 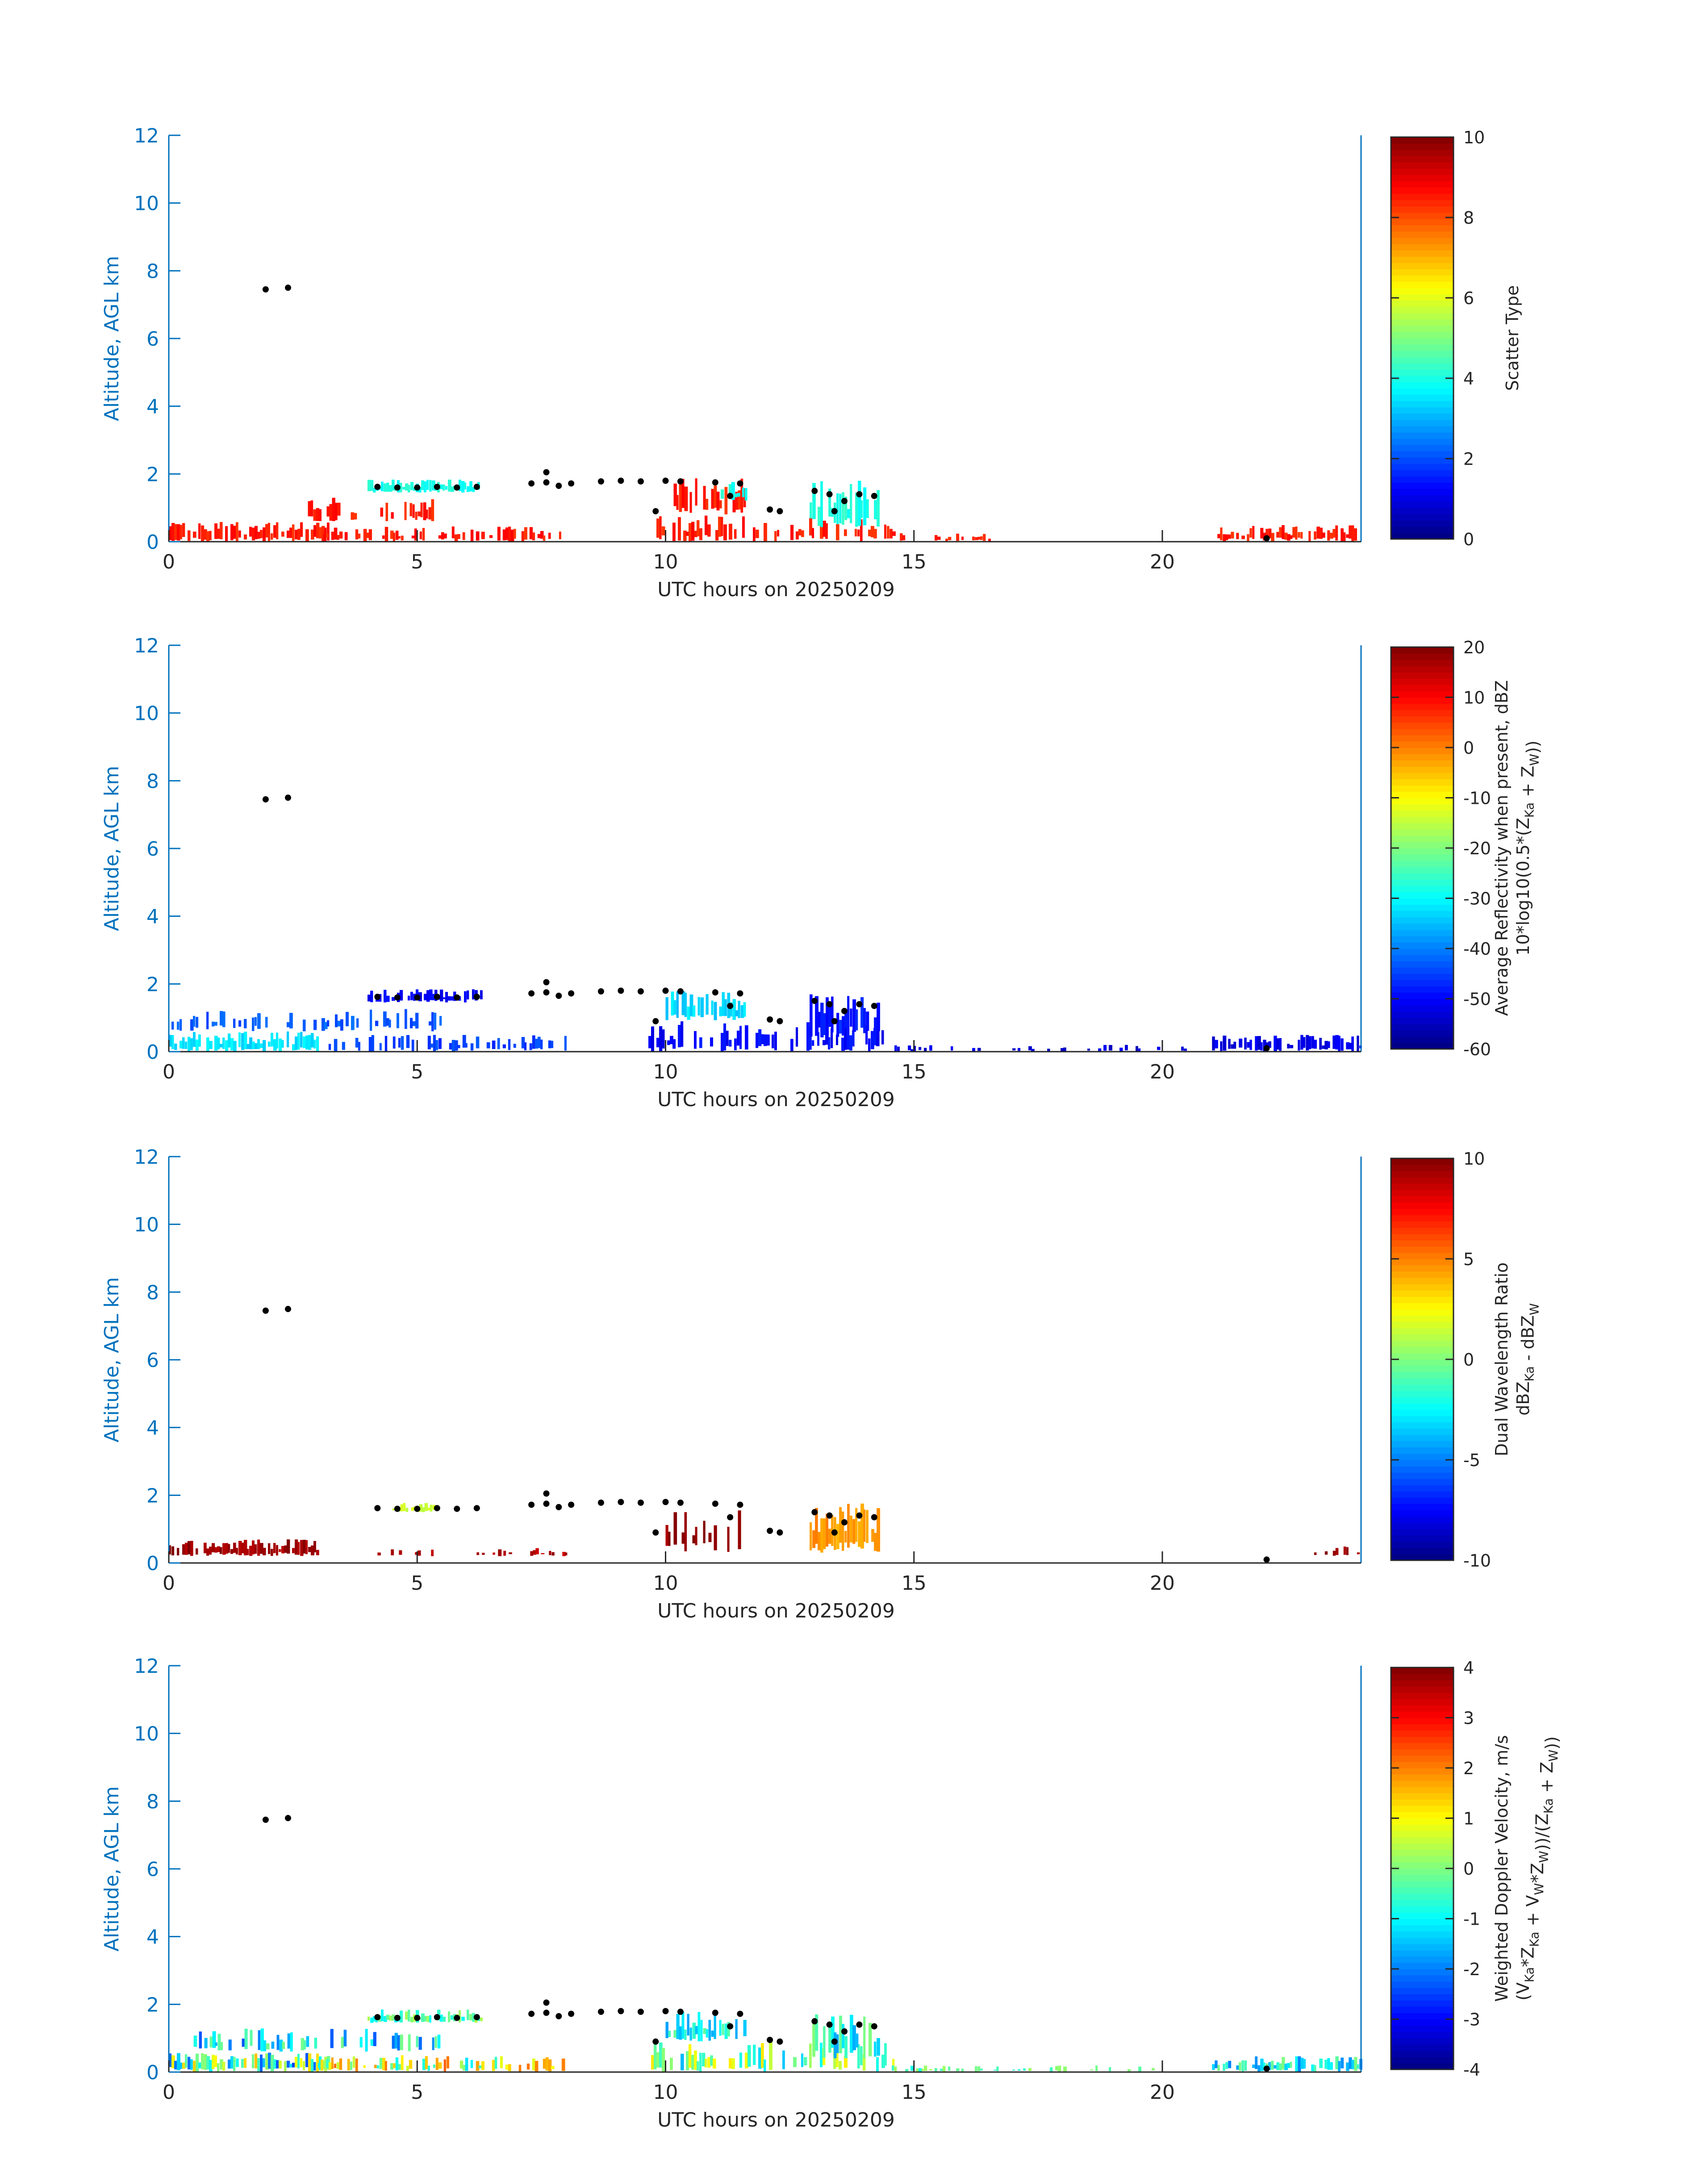 What do you see at coordinates (152, 984) in the screenshot?
I see `y-tick-label: 2` at bounding box center [152, 984].